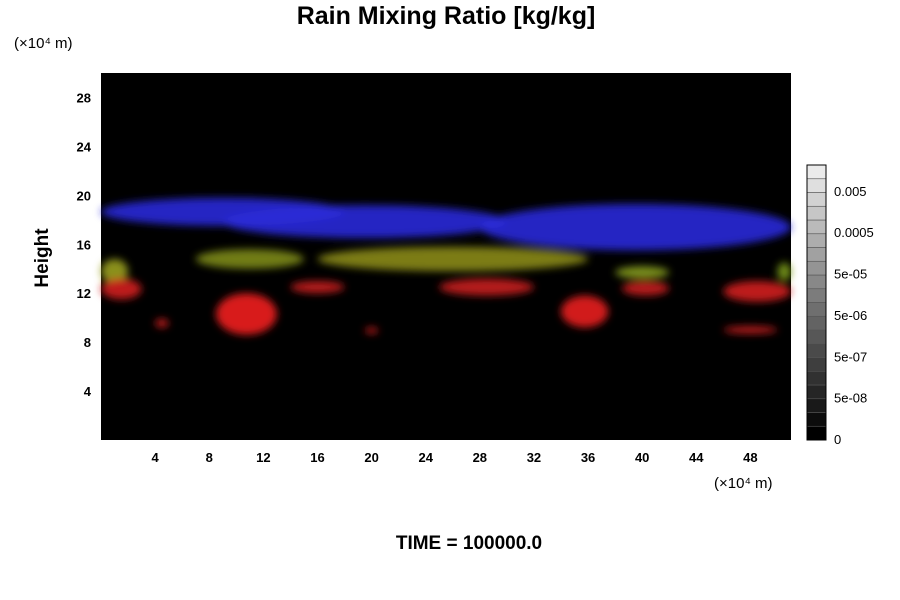 This screenshot has height=600, width=900. I want to click on x-tick-label: 28, so click(480, 457).